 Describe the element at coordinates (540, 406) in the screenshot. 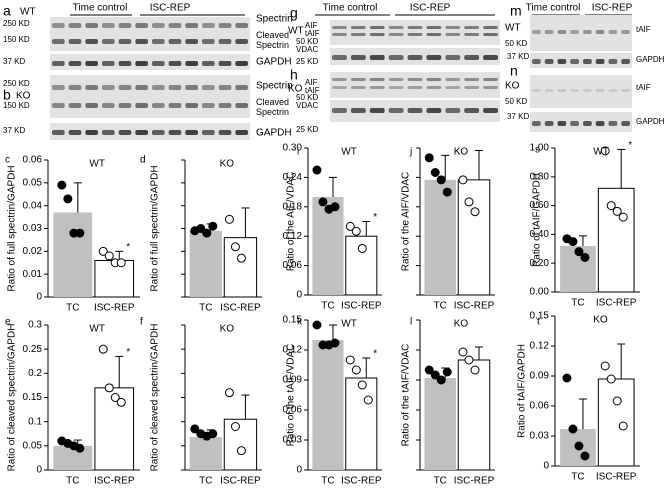

I see `y-tick-label: 0.06` at that location.